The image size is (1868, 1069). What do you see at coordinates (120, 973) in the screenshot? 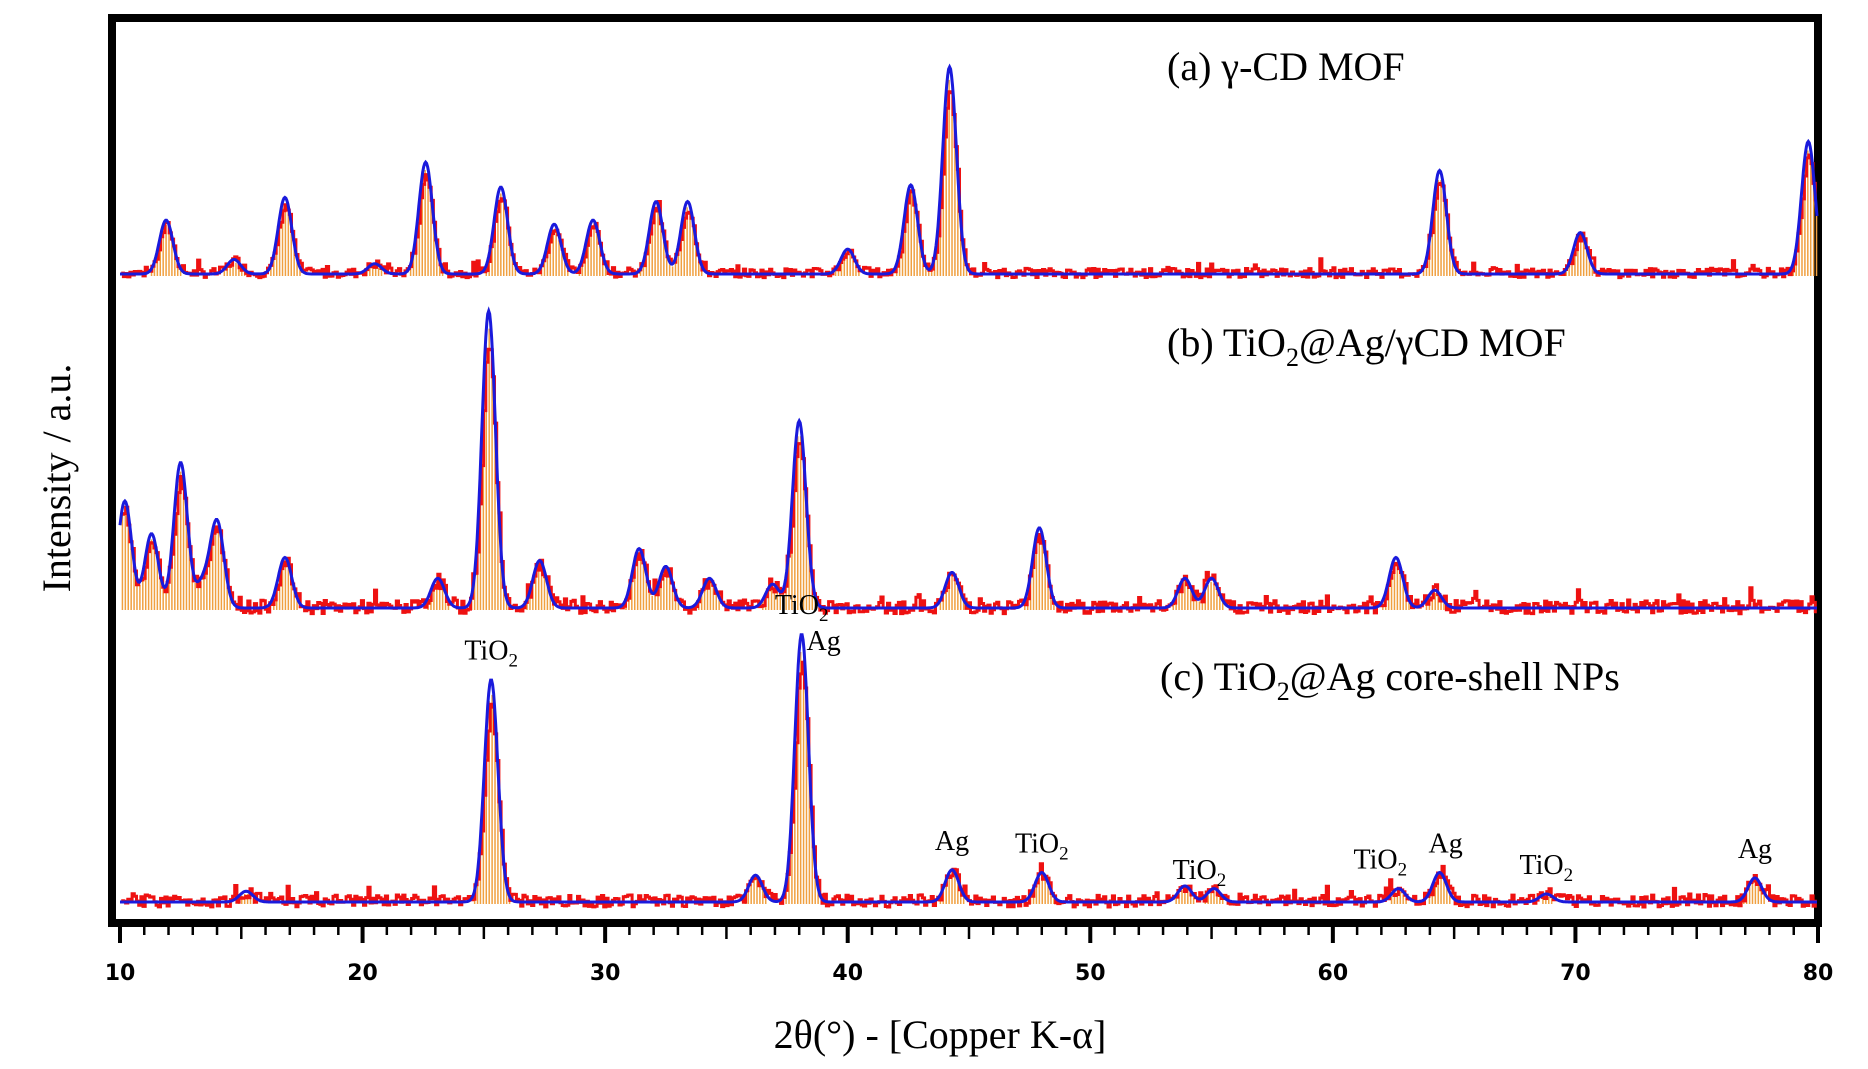
I see `x-tick-label: 10` at bounding box center [120, 973].